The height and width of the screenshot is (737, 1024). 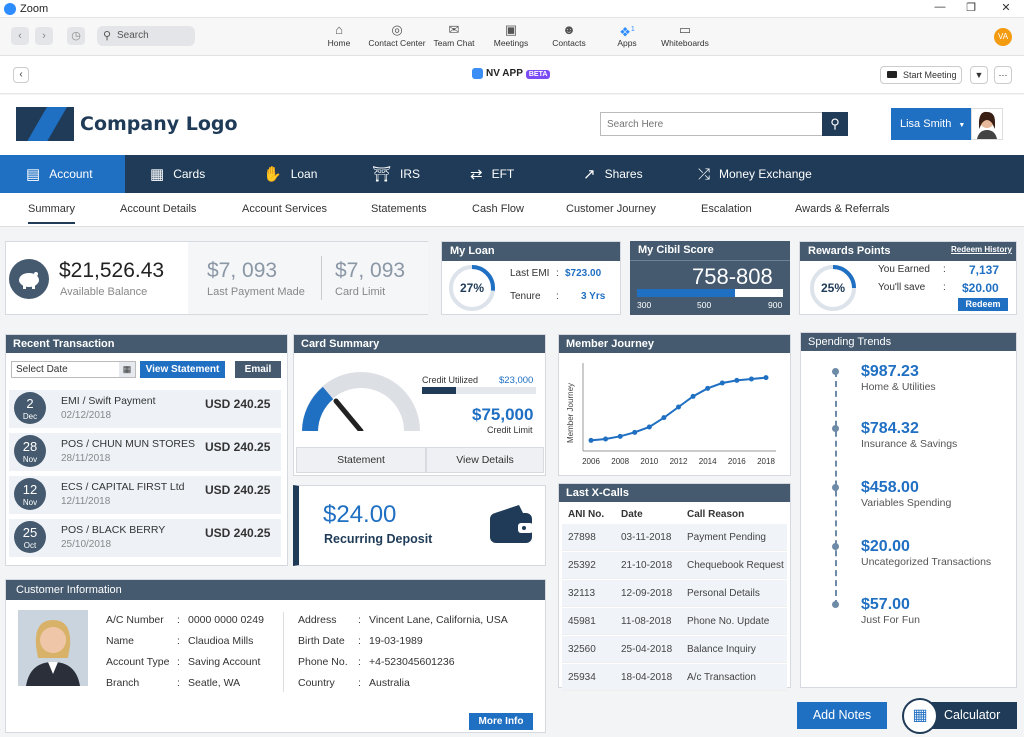 What do you see at coordinates (258, 369) in the screenshot?
I see `email-button: Email` at bounding box center [258, 369].